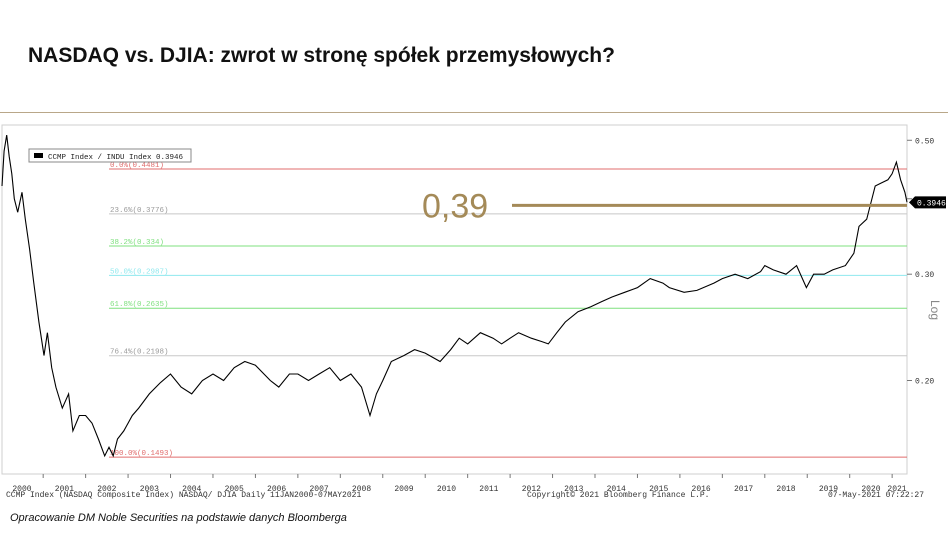 Image resolution: width=948 pixels, height=533 pixels. What do you see at coordinates (924, 381) in the screenshot?
I see `y-tick-label: 0.20` at bounding box center [924, 381].